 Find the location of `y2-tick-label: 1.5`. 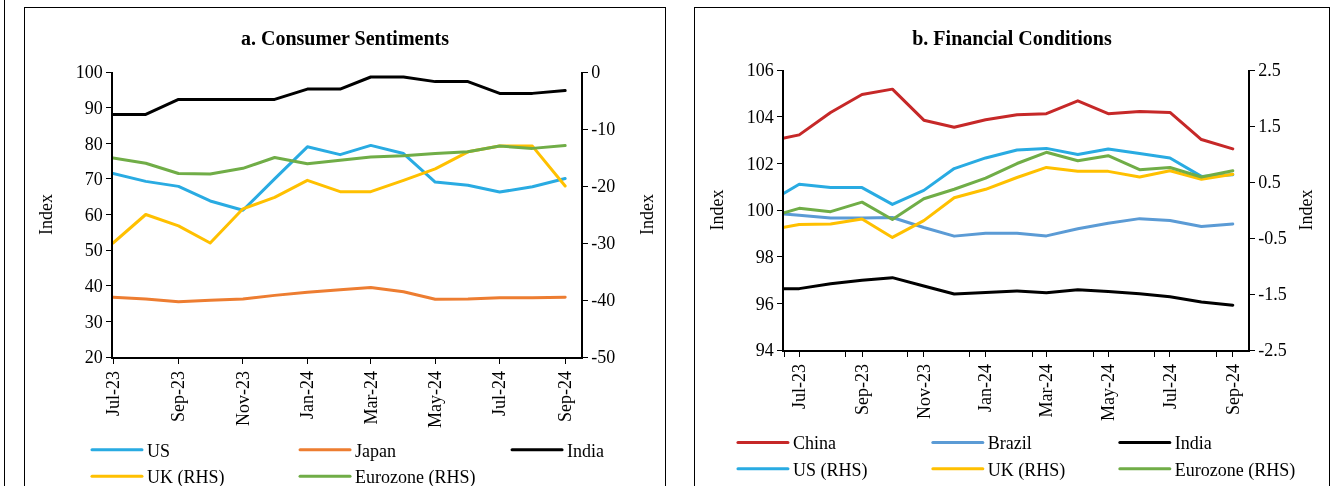

y2-tick-label: 1.5 is located at coordinates (1269, 125).